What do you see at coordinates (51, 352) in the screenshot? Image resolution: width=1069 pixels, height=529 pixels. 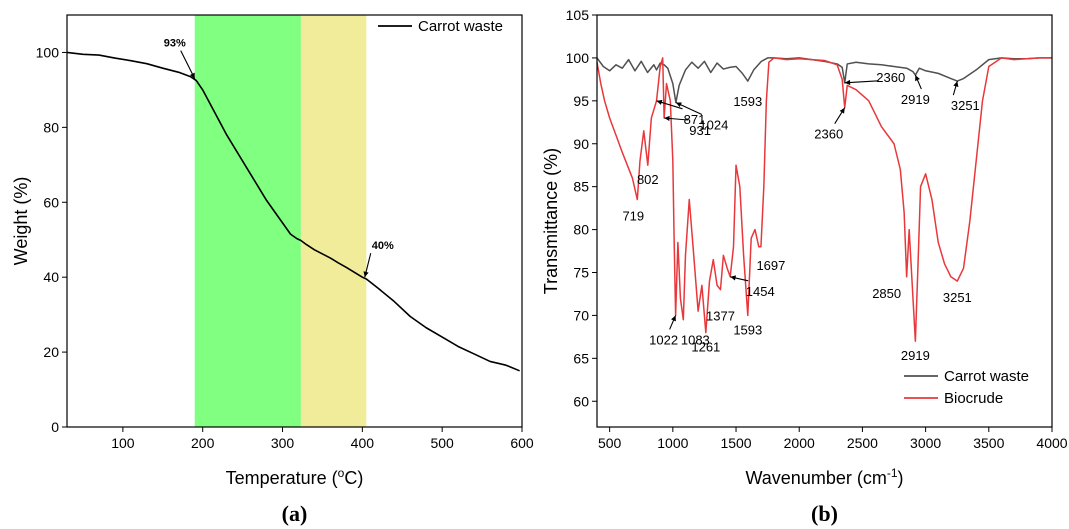 I see `y-tick-label: 20` at bounding box center [51, 352].